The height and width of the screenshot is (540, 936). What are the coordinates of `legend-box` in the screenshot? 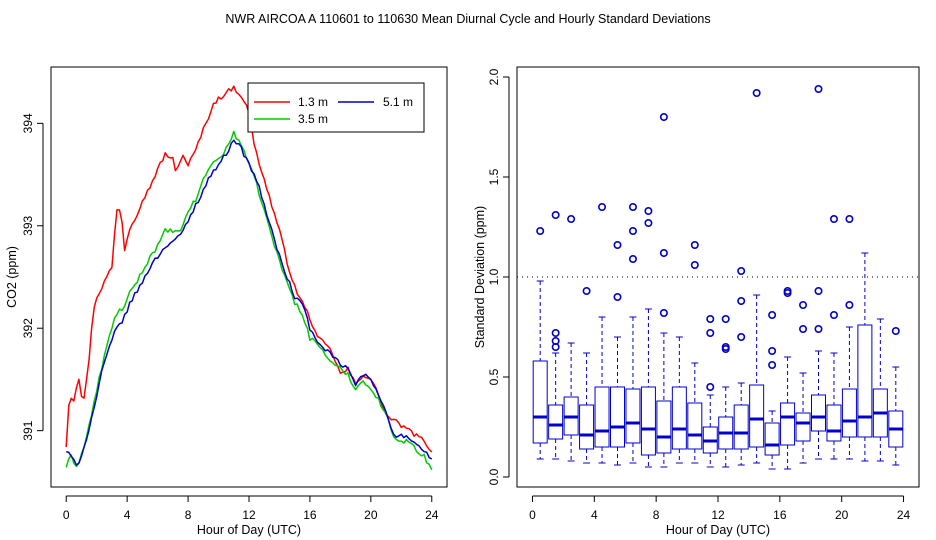 It's located at (336, 107).